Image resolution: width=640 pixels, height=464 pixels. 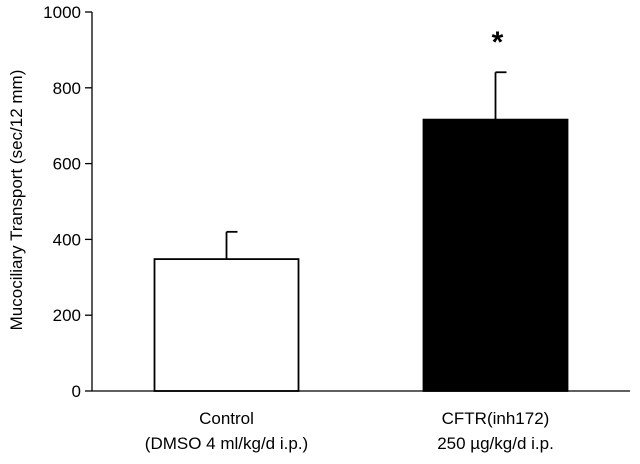 I want to click on y-axis-label: Mucociliary Transport (sec/12 mm), so click(x=16, y=200).